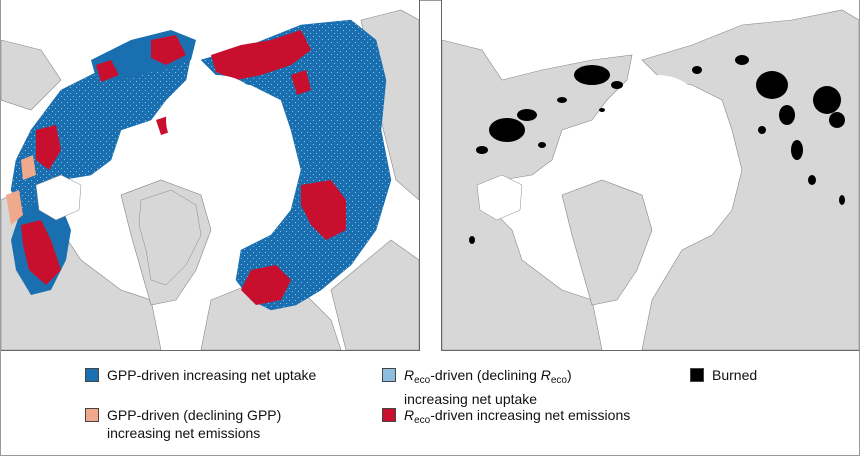 This screenshot has width=860, height=456. What do you see at coordinates (170, 237) in the screenshot?
I see `greenland-ice` at bounding box center [170, 237].